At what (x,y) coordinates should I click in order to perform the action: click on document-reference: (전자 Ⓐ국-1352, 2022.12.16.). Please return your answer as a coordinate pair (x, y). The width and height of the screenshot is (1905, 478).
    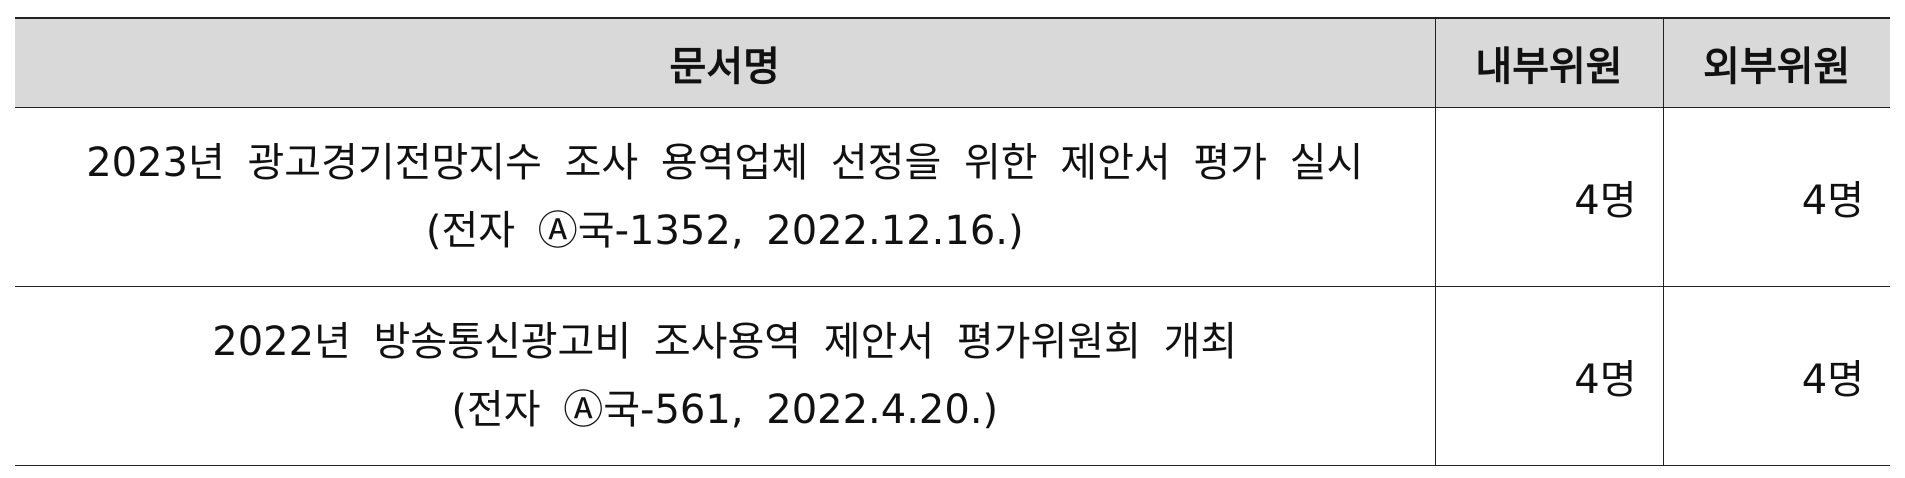
    Looking at the image, I should click on (724, 231).